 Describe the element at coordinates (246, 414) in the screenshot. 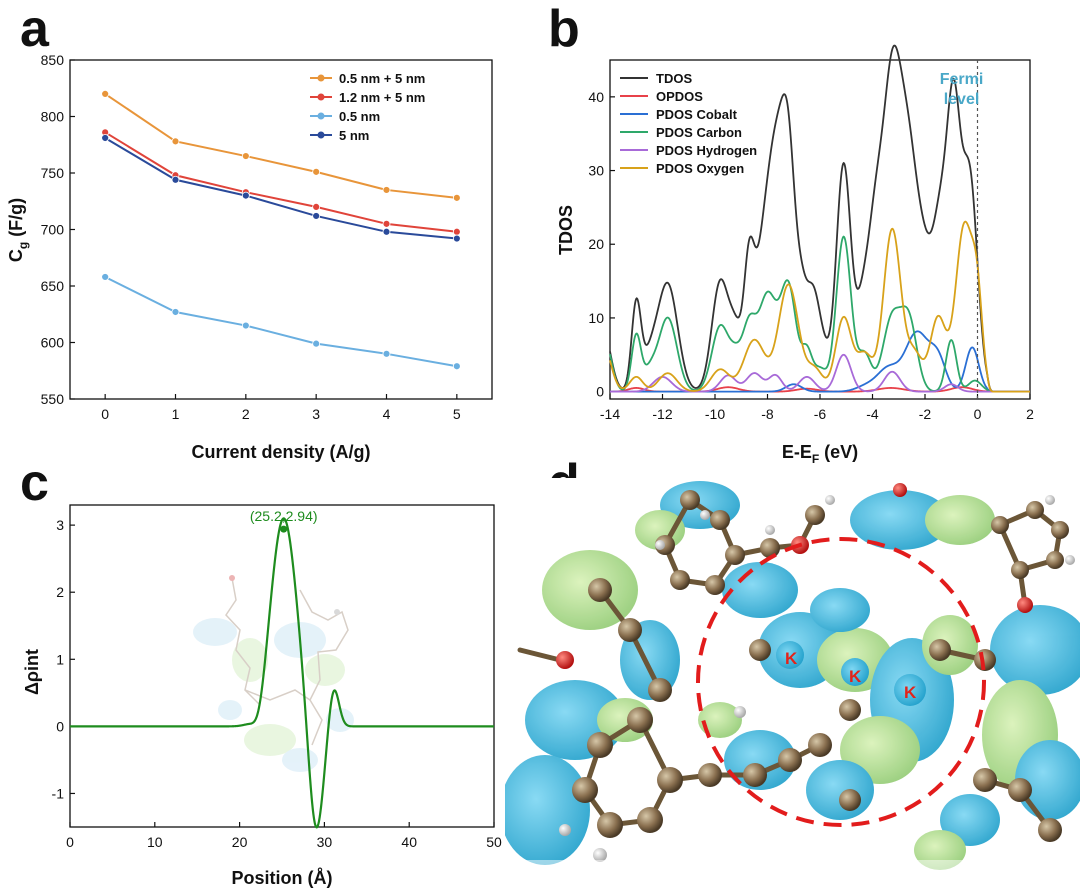

I see `panel-a-xtick-label: 2` at that location.